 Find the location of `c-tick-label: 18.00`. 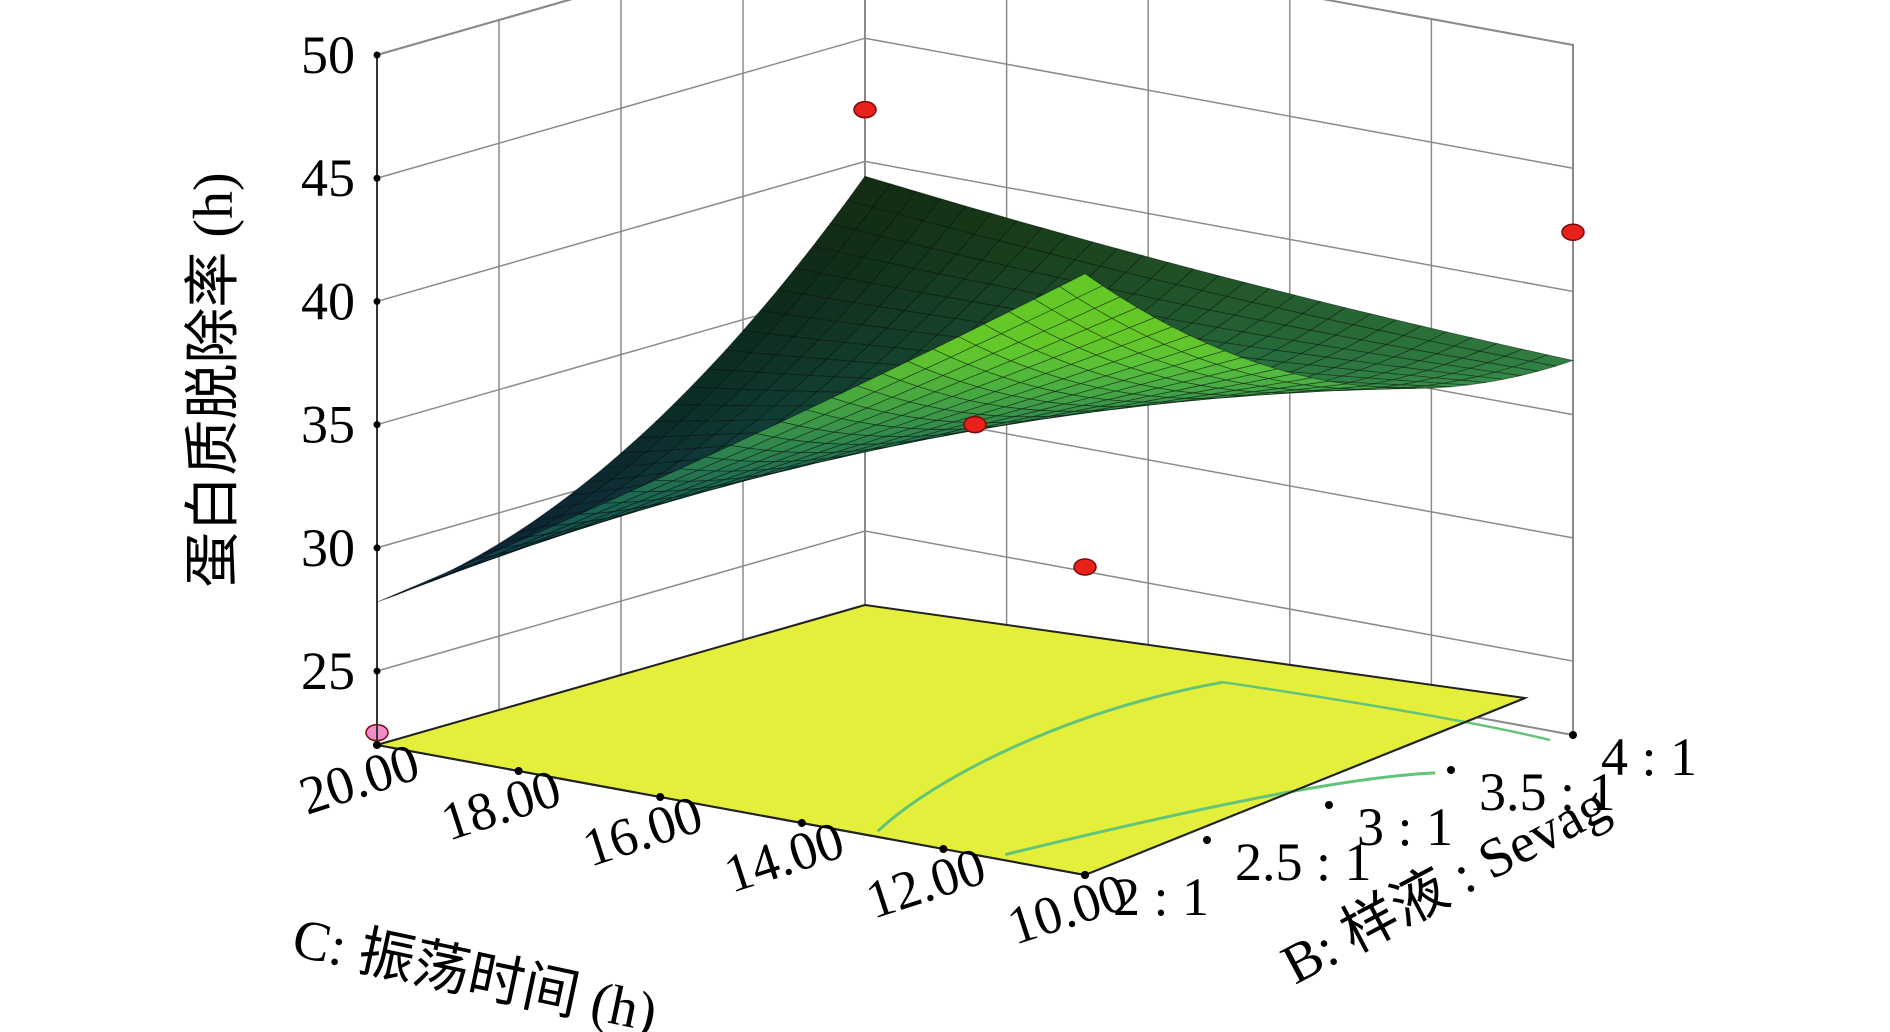

c-tick-label: 18.00 is located at coordinates (501, 805).